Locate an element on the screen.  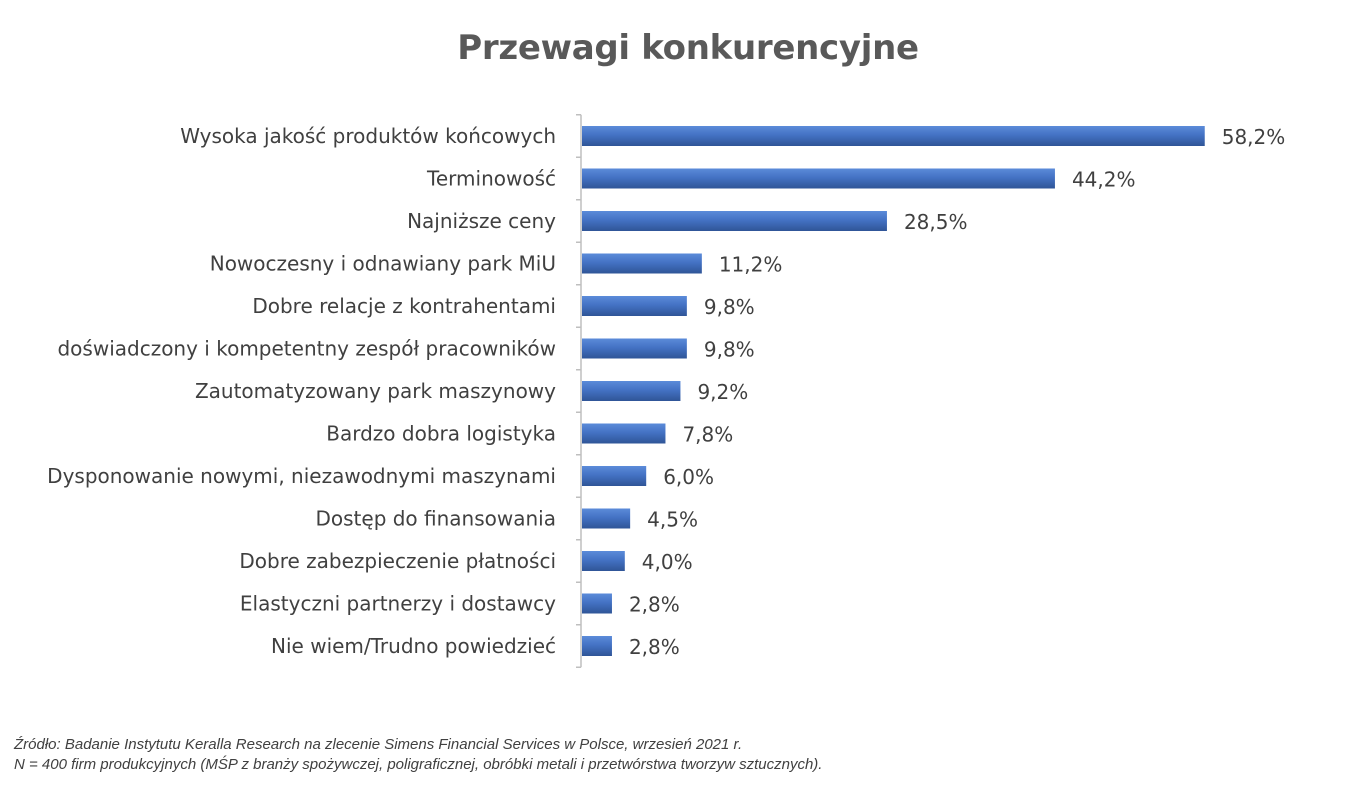
data-label: 9,2% is located at coordinates (722, 392).